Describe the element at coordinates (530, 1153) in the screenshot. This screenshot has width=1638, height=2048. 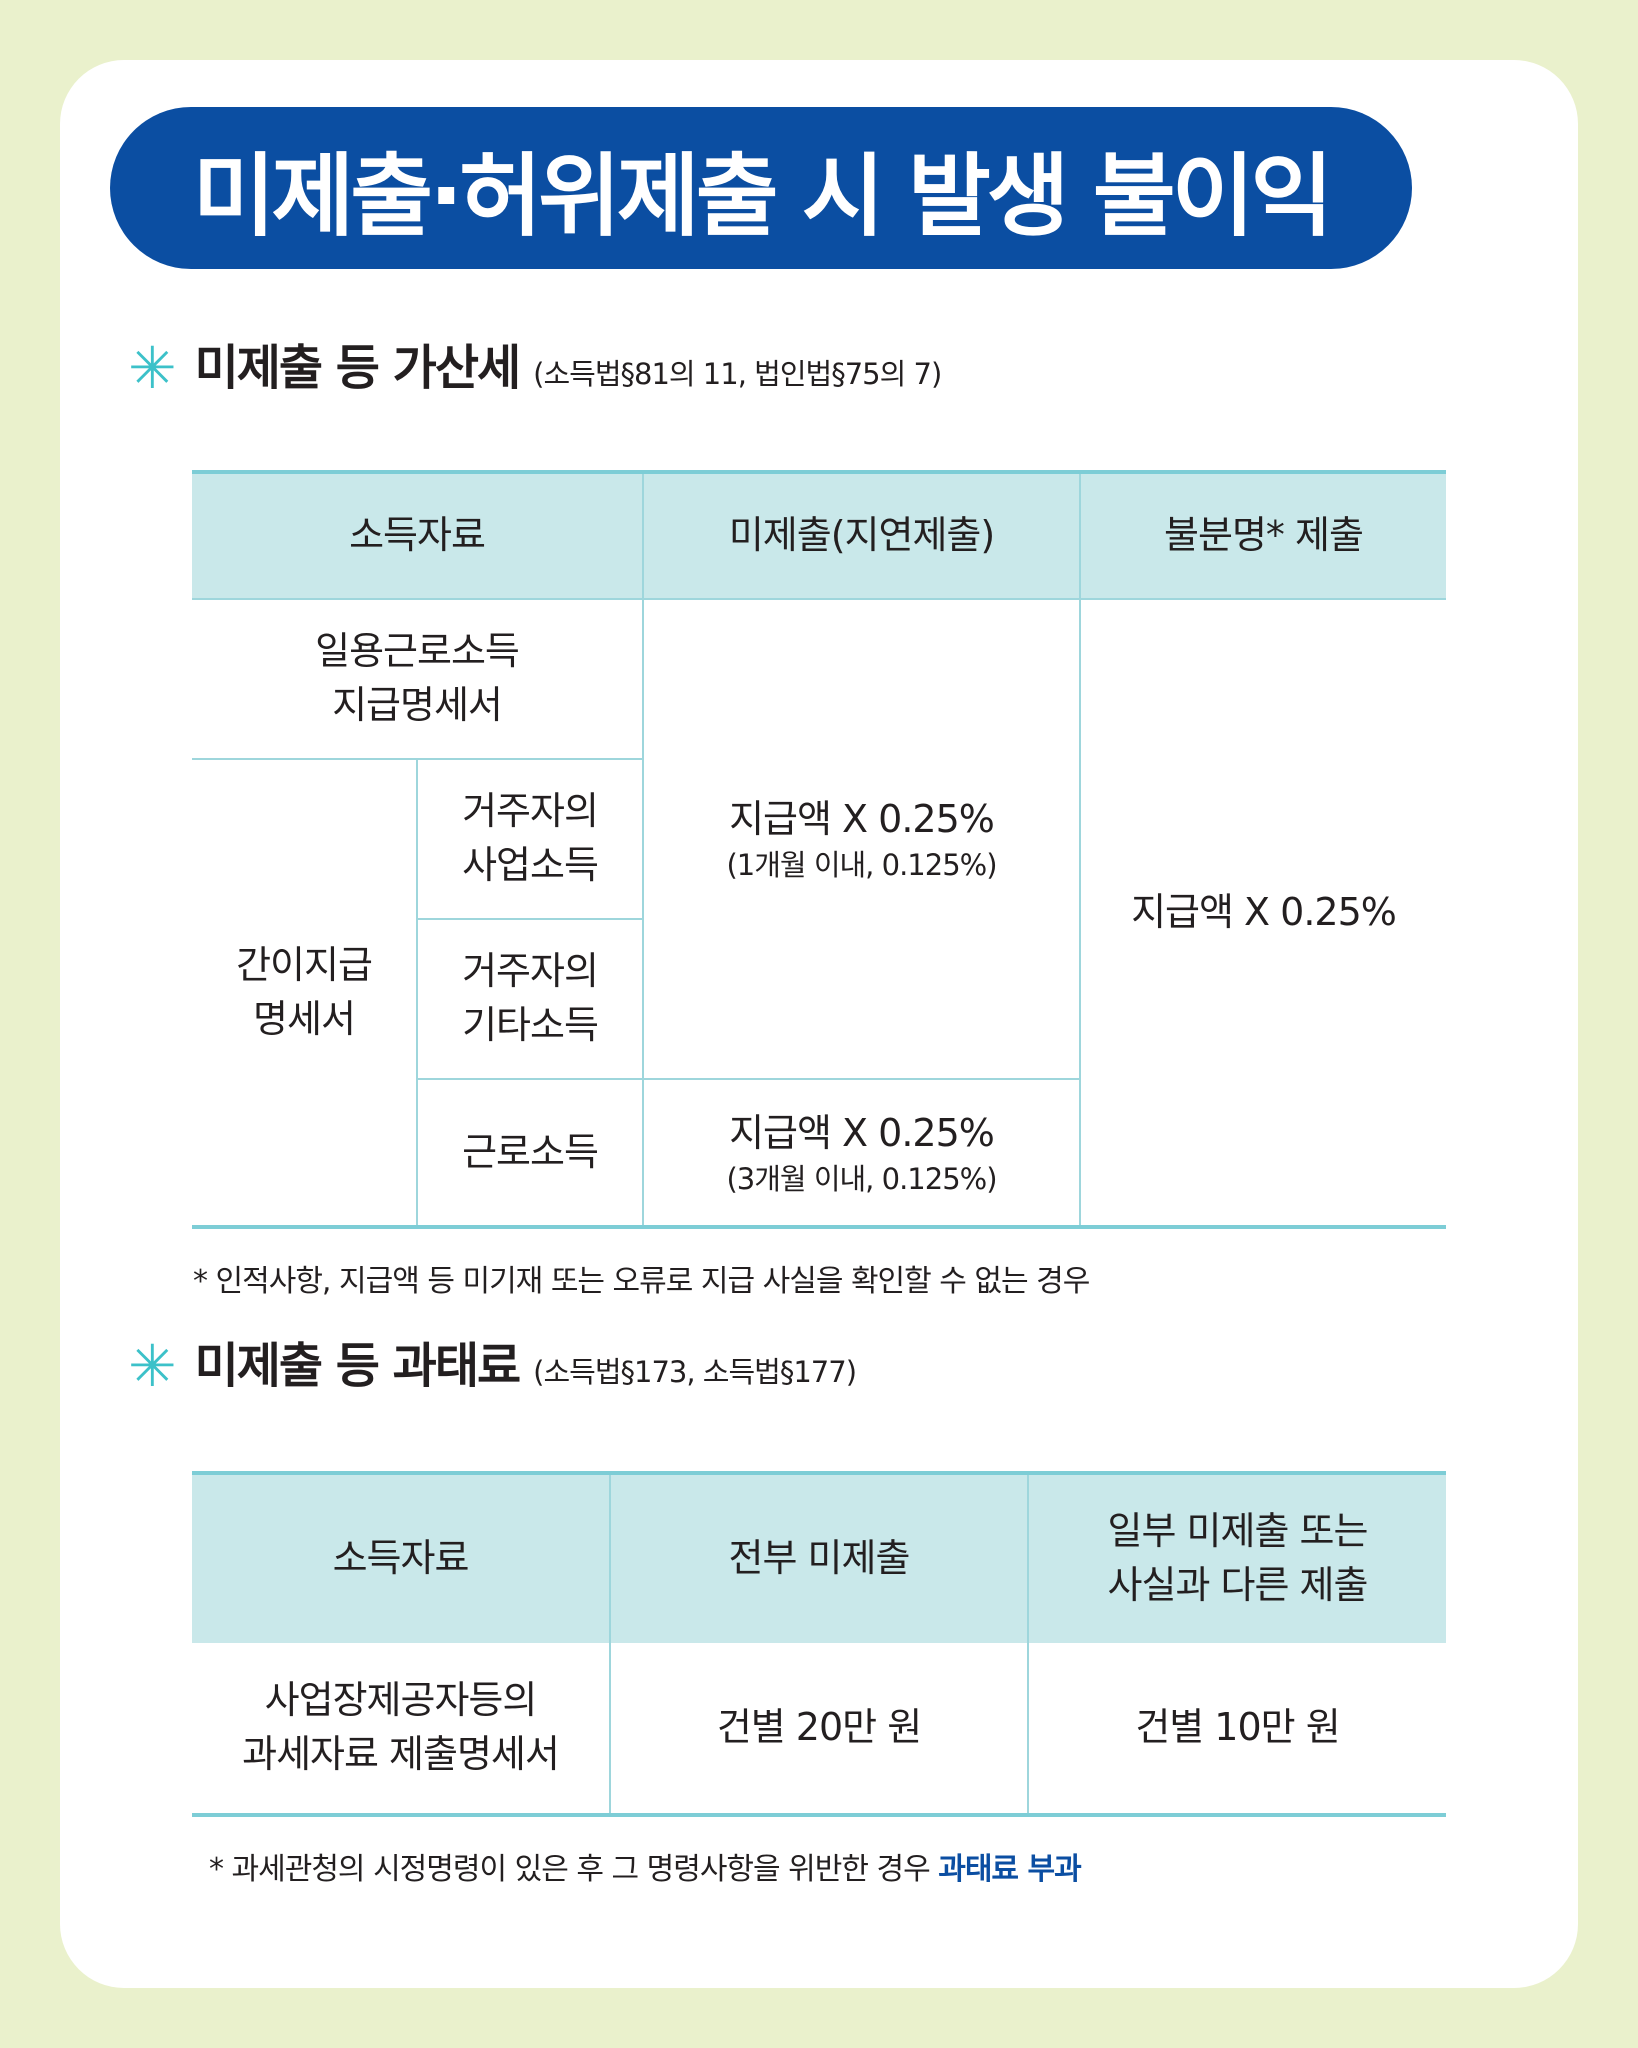
I see `sub-label-earned-income: 근로소득` at that location.